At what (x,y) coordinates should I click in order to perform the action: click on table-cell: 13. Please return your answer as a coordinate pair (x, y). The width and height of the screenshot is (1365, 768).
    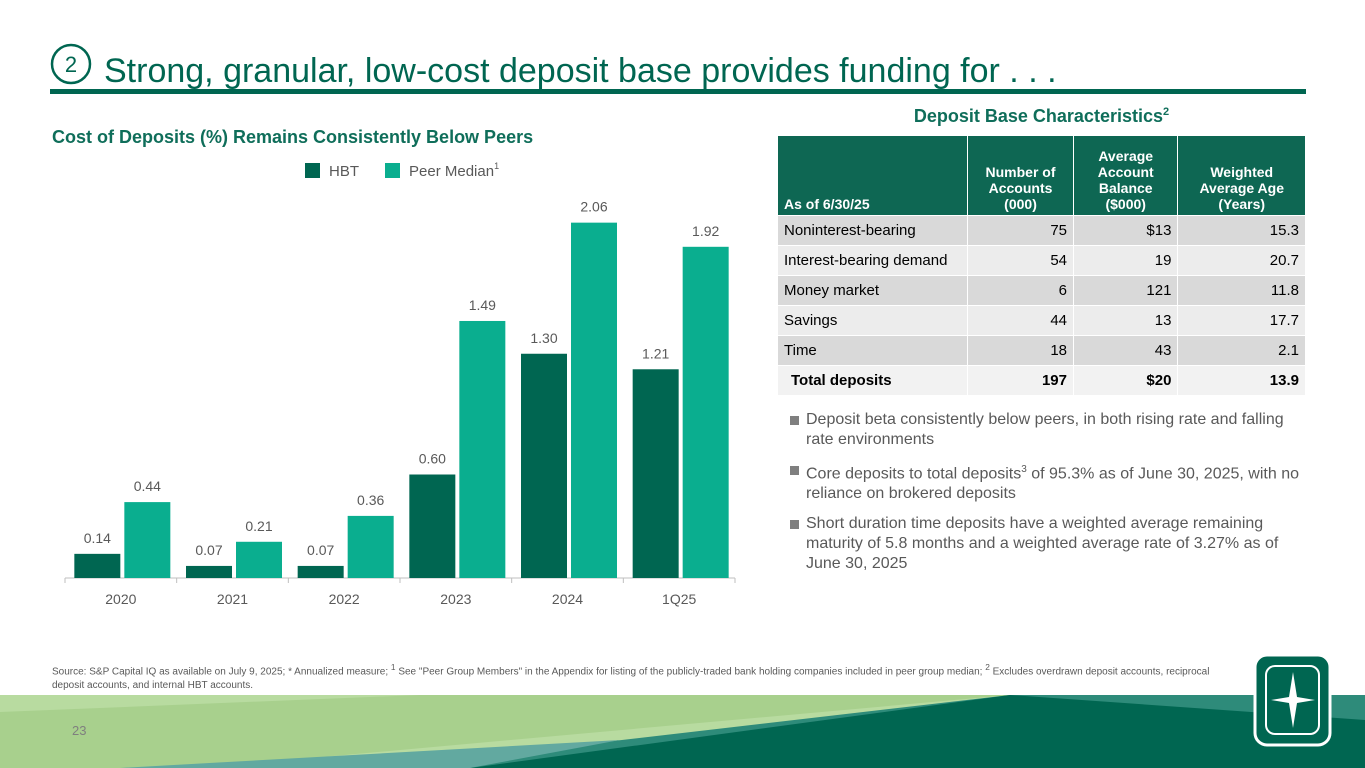
    Looking at the image, I should click on (1125, 319).